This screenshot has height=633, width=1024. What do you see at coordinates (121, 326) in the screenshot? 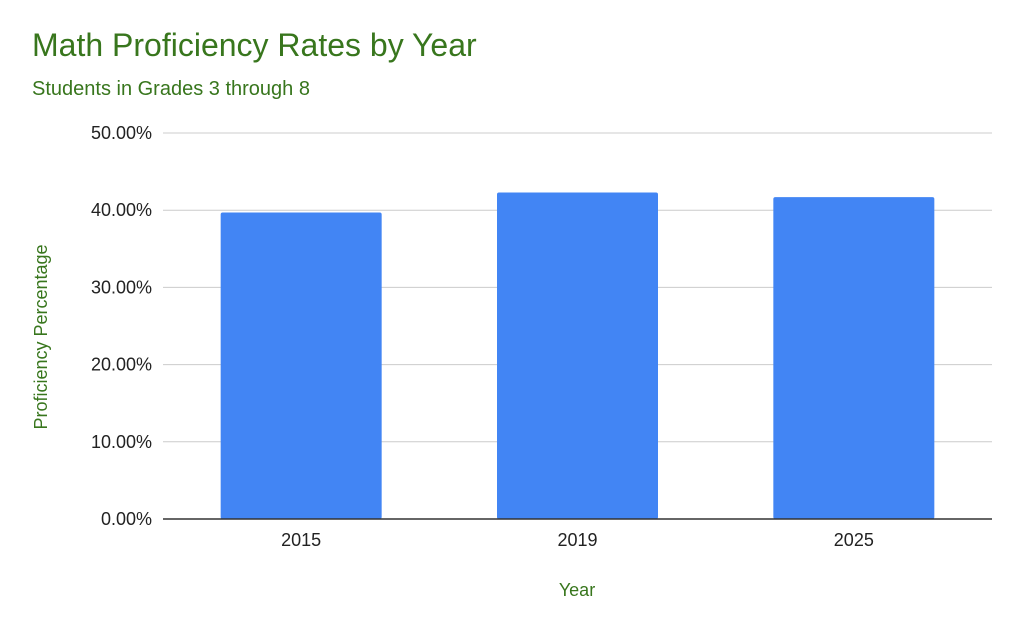
I see `y-tick-labels: 0.00% 10.00% 20.00% 30.00% 40.00% 50.00%` at bounding box center [121, 326].